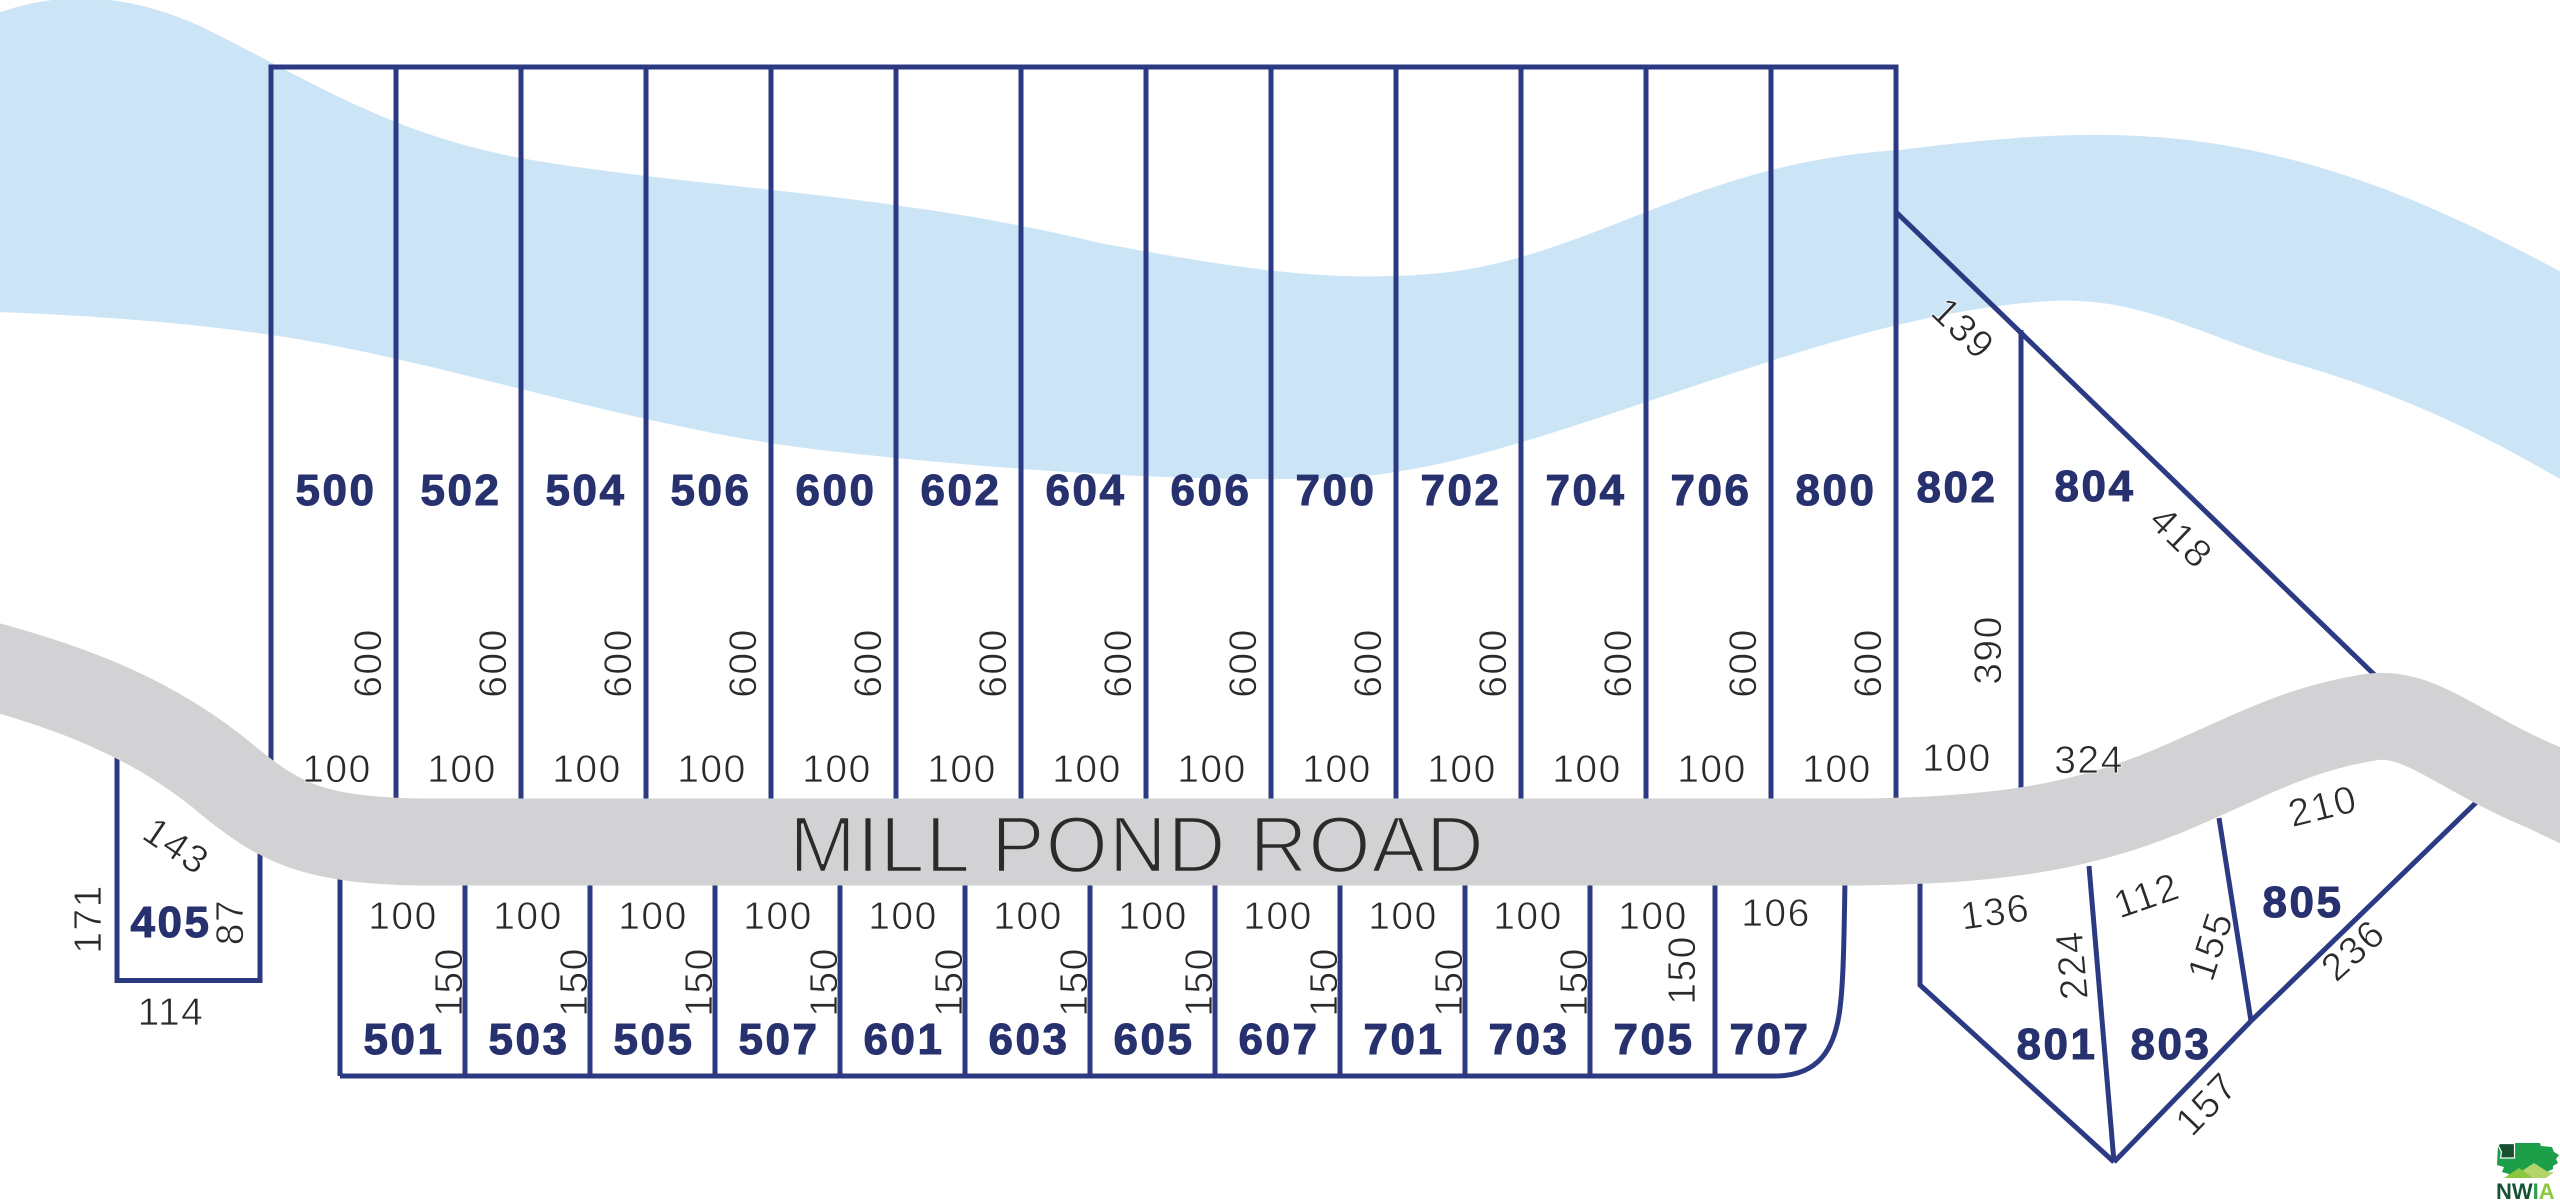  Describe the element at coordinates (2525, 1191) in the screenshot. I see `svg-text: NWIA` at that location.